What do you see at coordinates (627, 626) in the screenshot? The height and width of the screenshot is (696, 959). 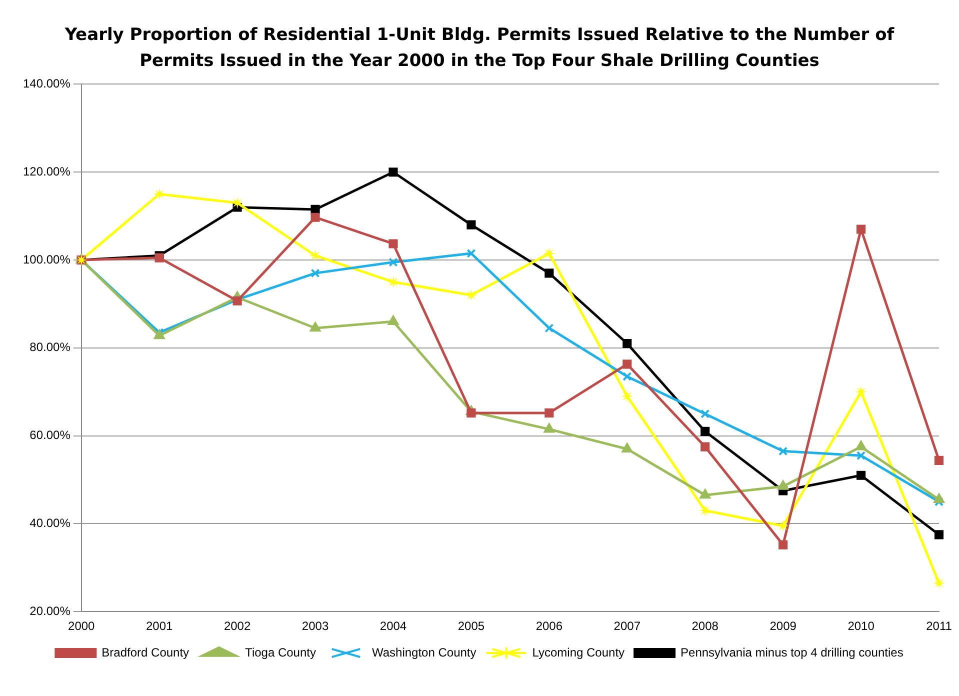 I see `x-tick-label: 2007` at bounding box center [627, 626].